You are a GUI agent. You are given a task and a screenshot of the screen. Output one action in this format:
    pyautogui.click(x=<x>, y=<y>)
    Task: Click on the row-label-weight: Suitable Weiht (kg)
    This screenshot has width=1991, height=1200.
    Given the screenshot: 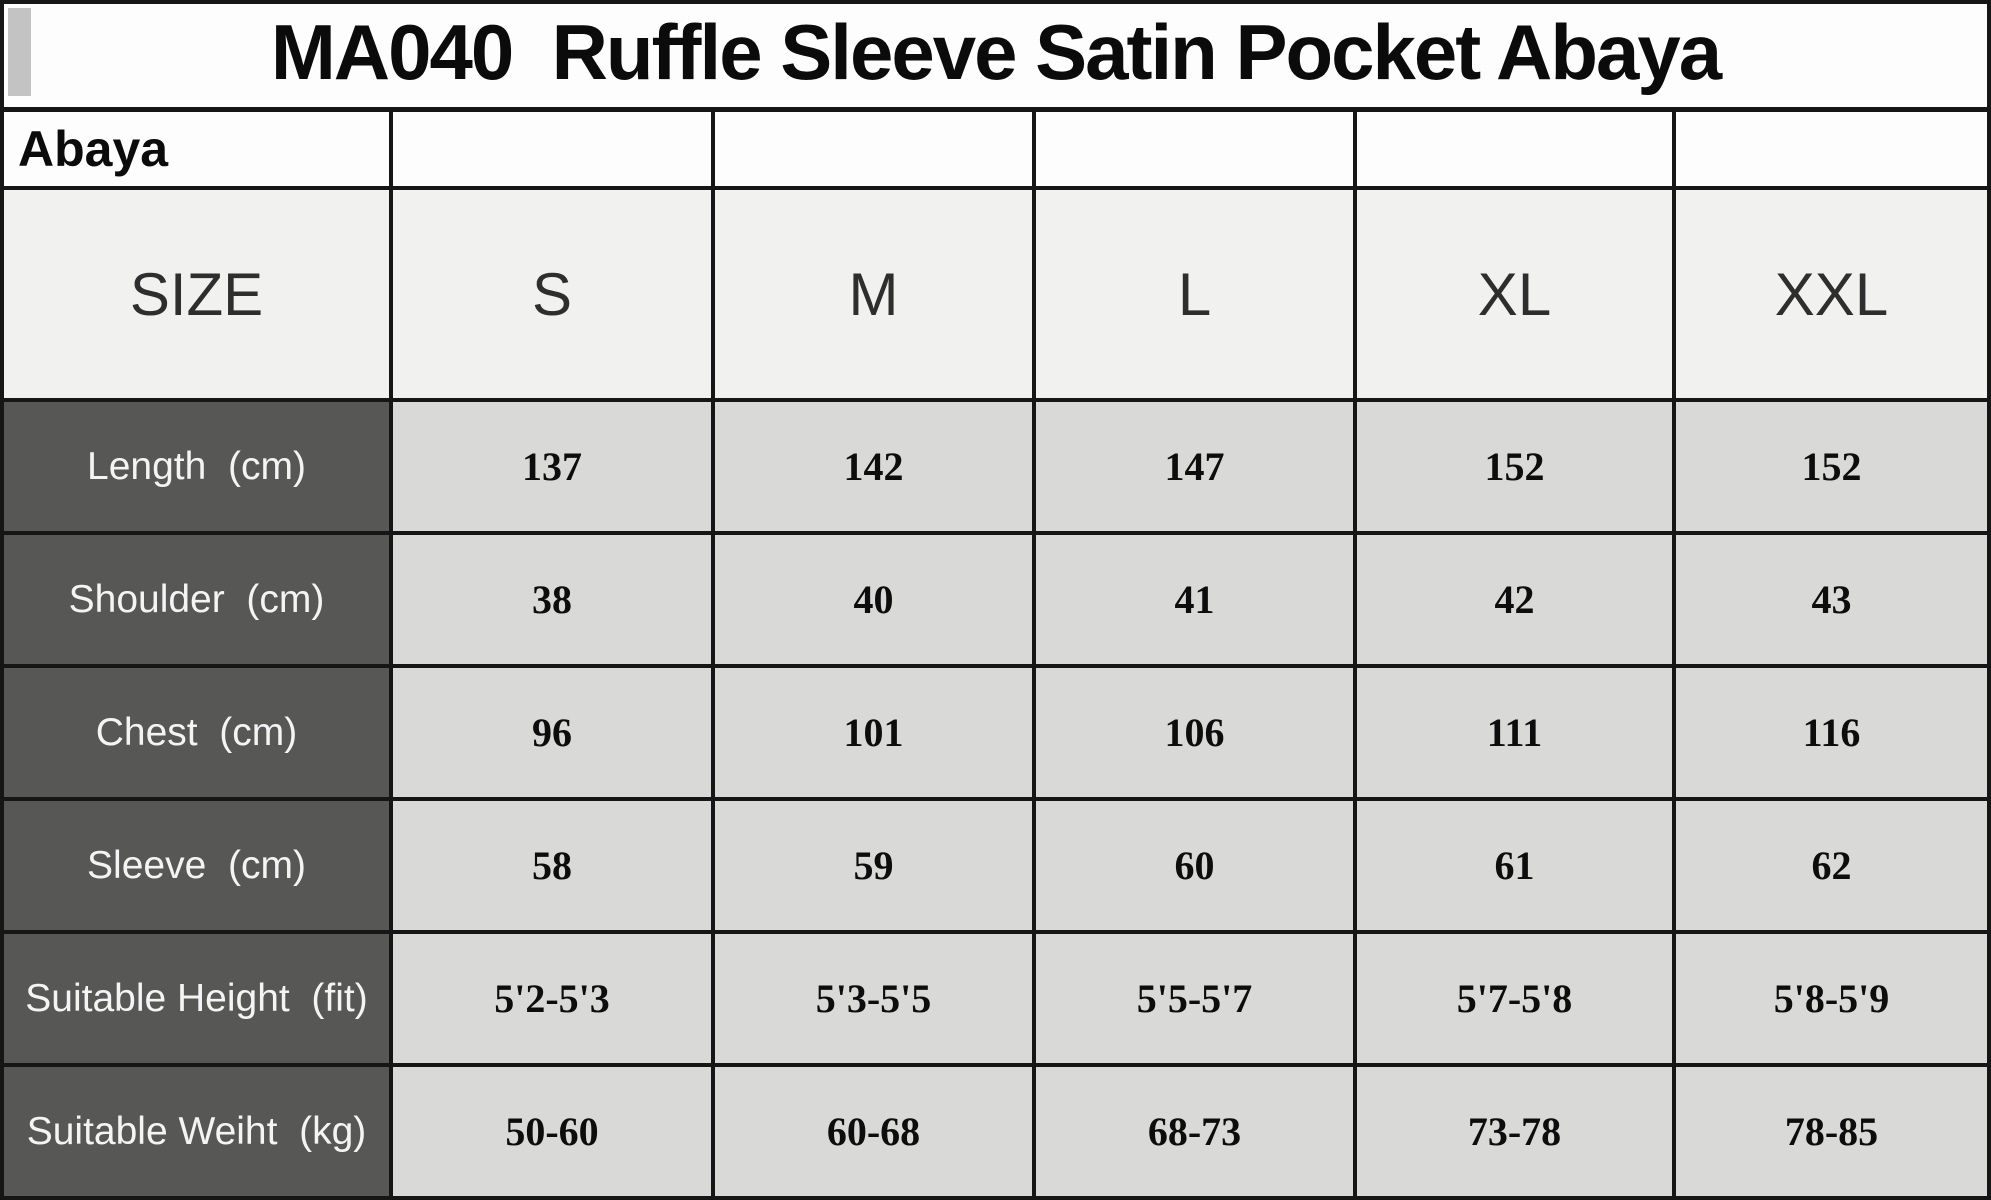 What is the action you would take?
    pyautogui.click(x=196, y=1131)
    